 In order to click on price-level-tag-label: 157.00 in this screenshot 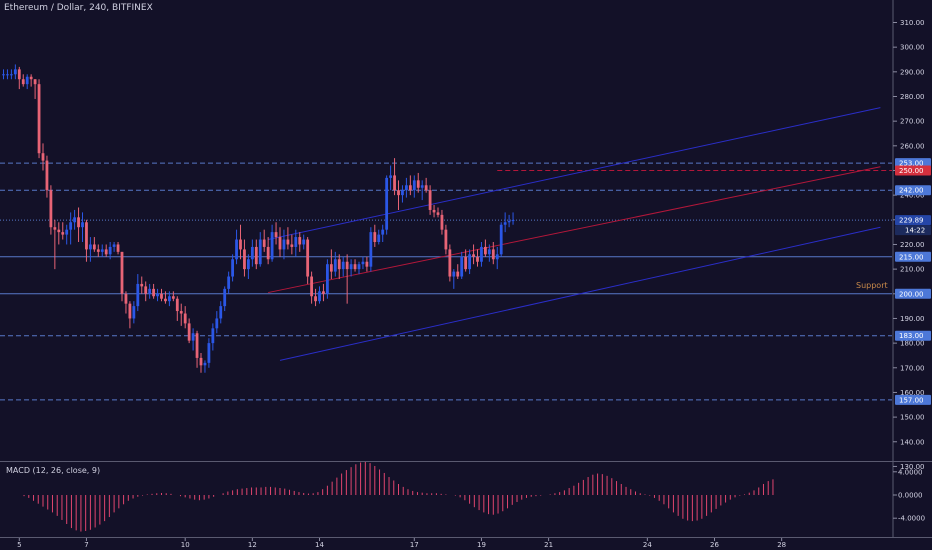, I will do `click(911, 400)`.